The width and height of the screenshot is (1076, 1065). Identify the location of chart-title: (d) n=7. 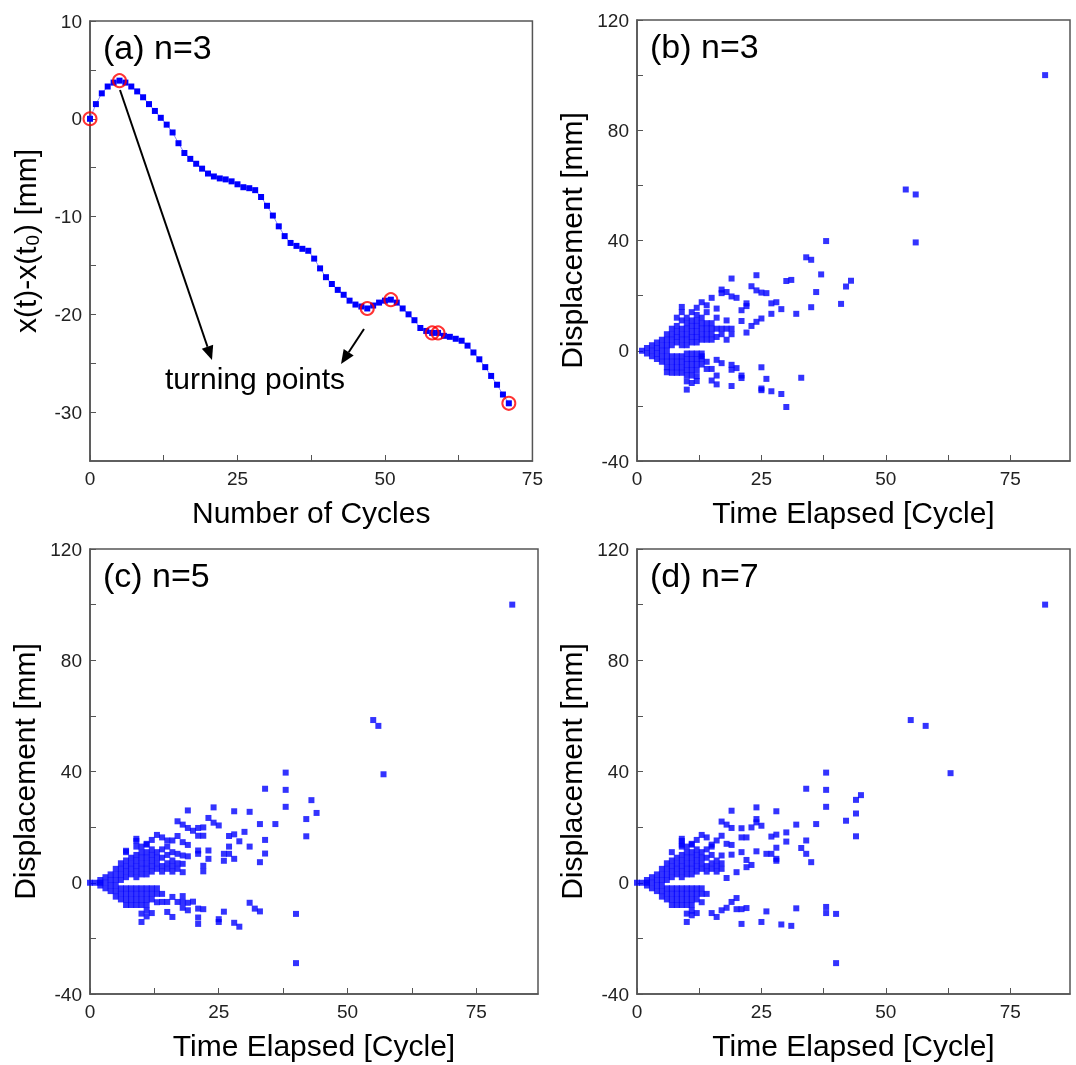
(704, 575).